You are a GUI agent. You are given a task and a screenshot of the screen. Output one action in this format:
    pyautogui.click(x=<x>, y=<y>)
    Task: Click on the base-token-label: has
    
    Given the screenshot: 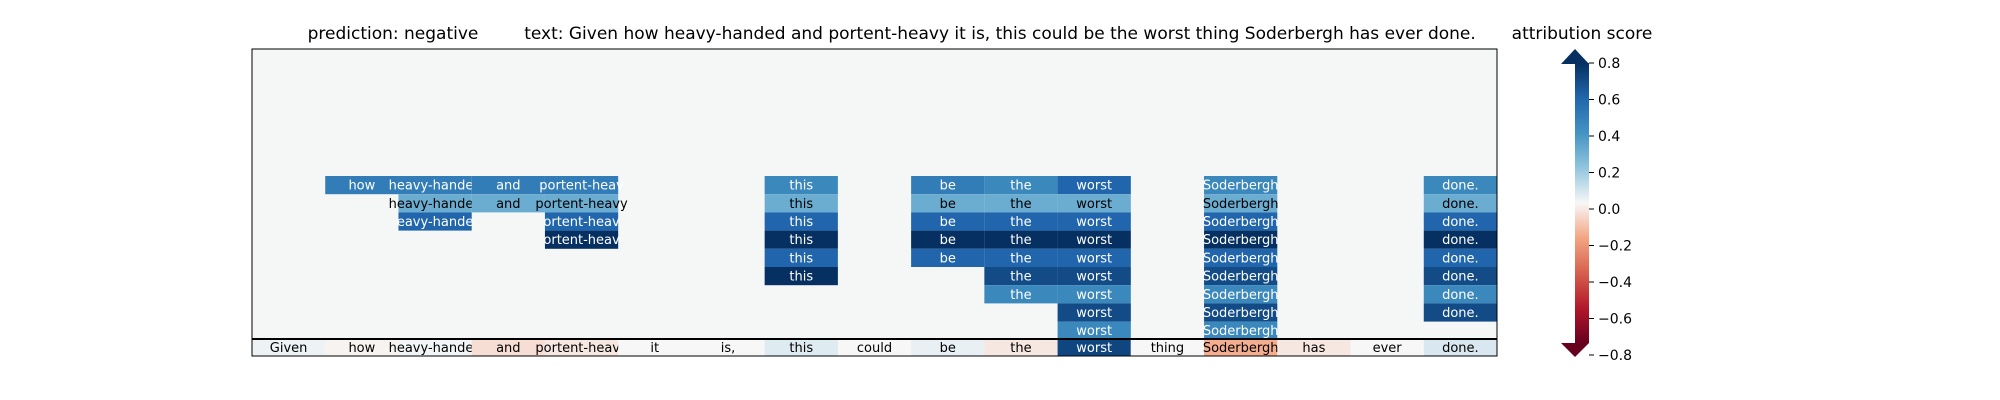 What is the action you would take?
    pyautogui.click(x=1313, y=348)
    